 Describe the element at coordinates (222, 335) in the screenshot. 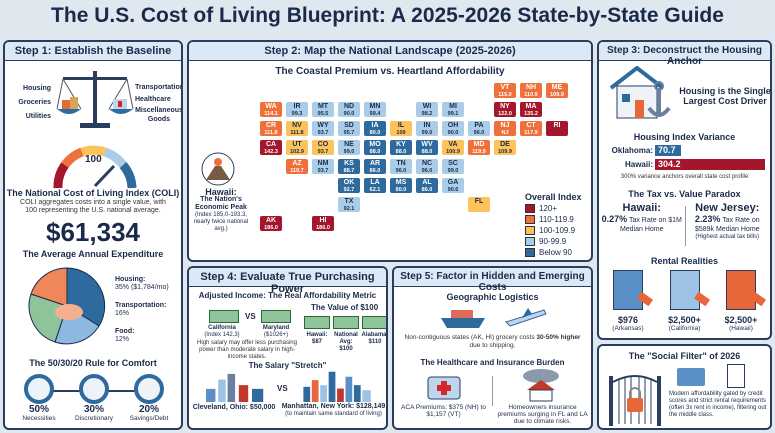

I see `ca-note: (Index 142.3)` at that location.